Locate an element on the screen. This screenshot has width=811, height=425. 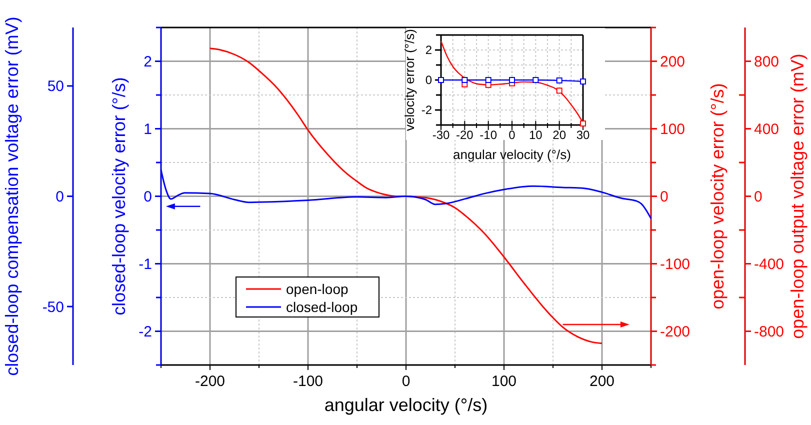
y2-tick-label: 800 is located at coordinates (767, 62).